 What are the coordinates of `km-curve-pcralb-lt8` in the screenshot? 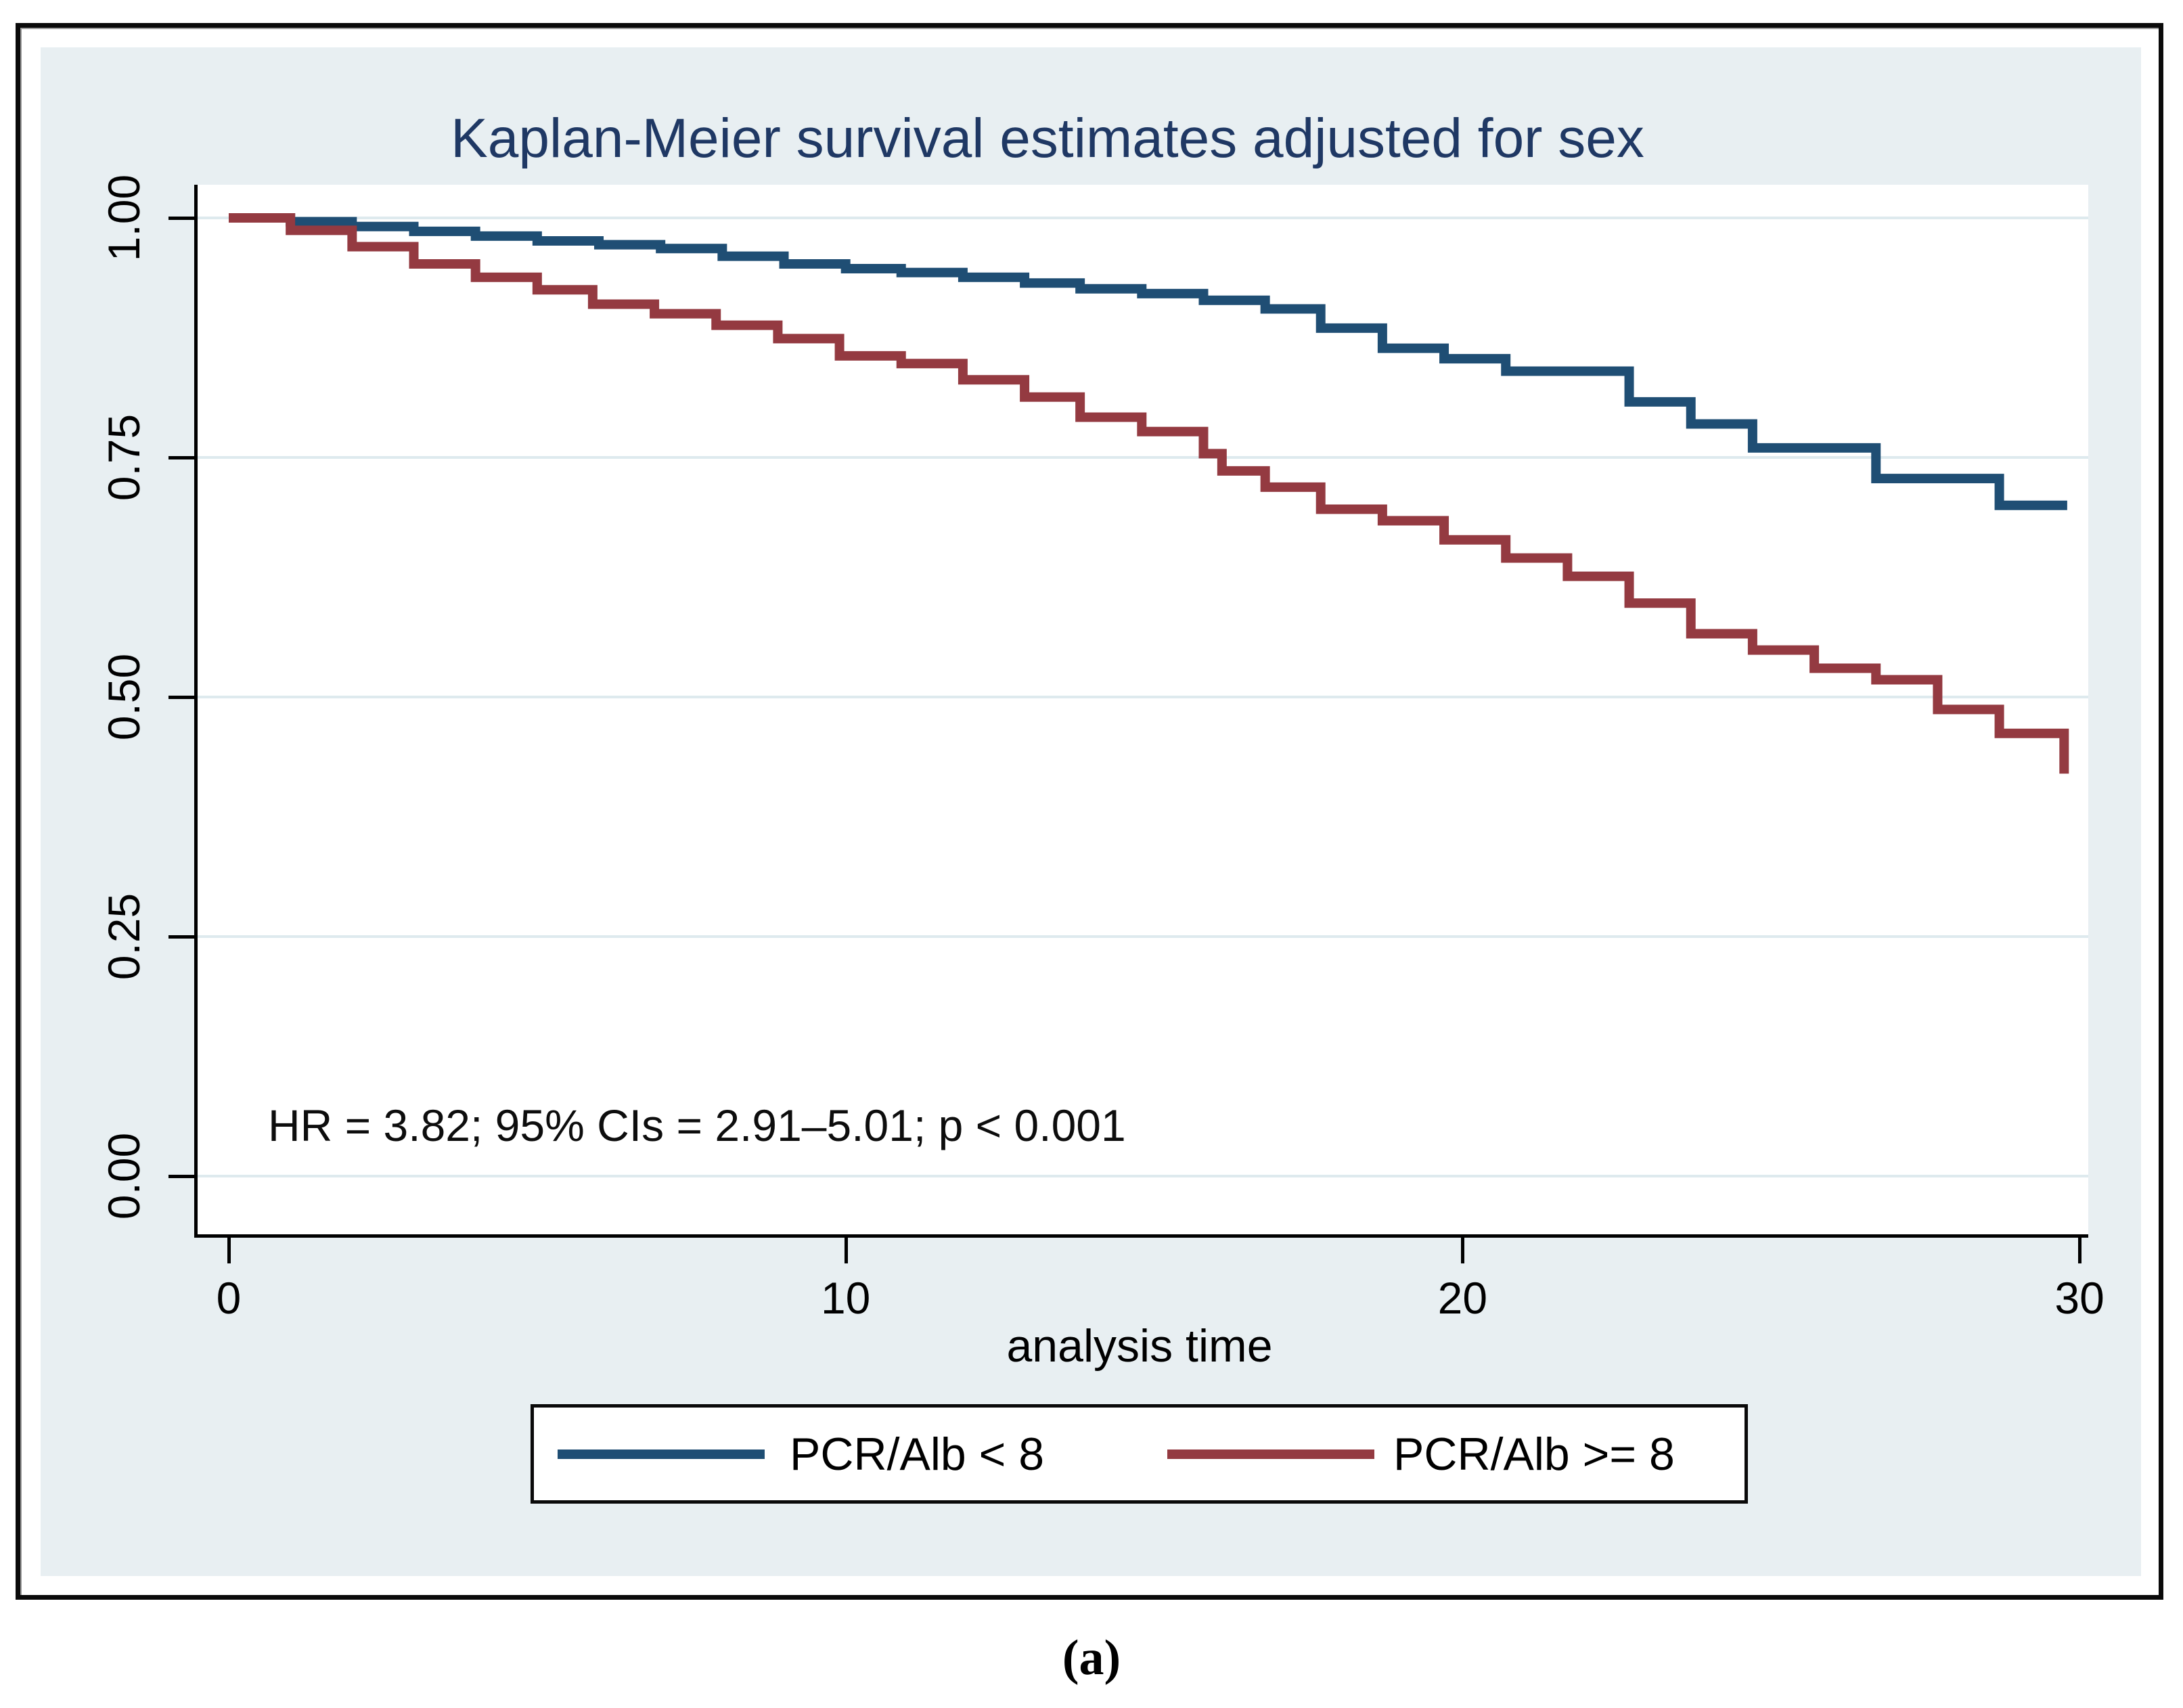 It's located at (1148, 361).